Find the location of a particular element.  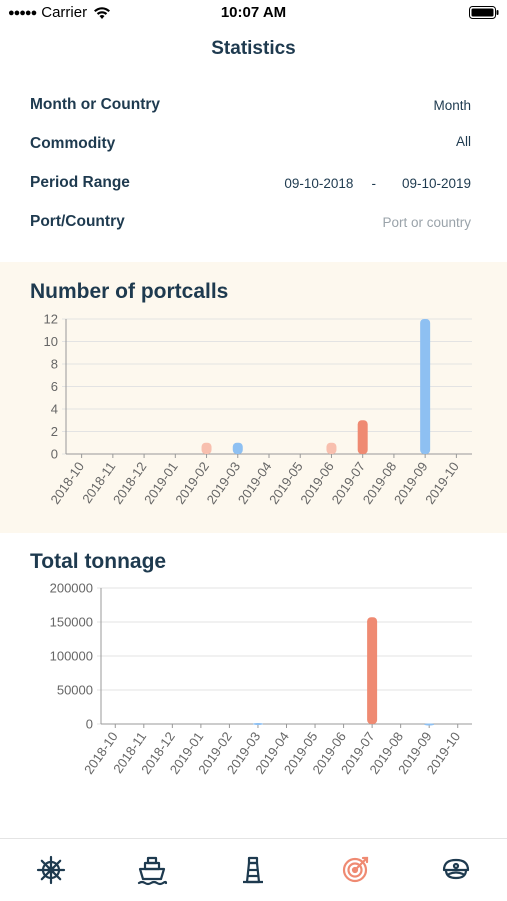

clock: 10:07 AM is located at coordinates (253, 12).